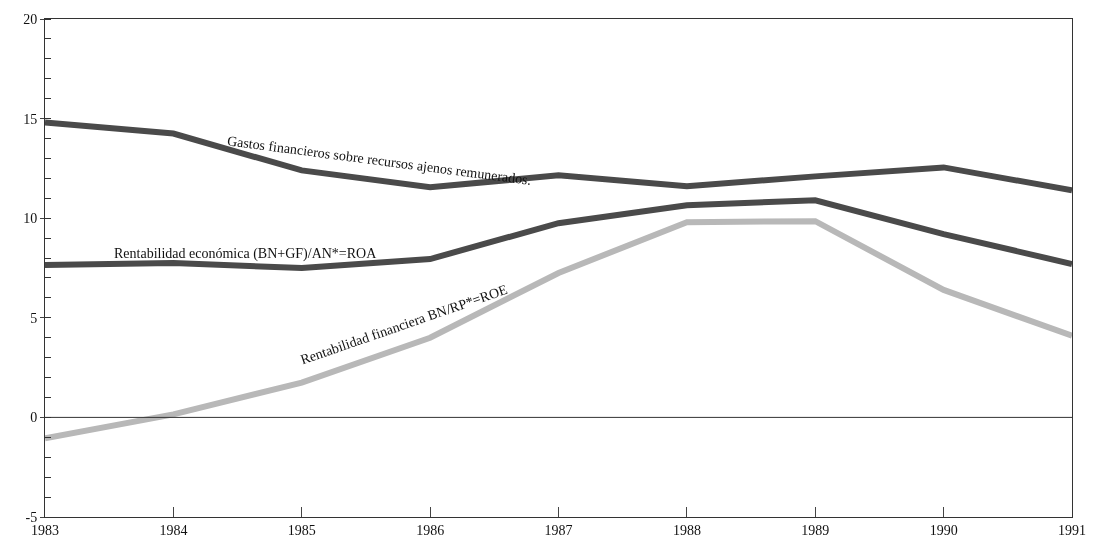  What do you see at coordinates (815, 530) in the screenshot?
I see `x-tick-label: 1989` at bounding box center [815, 530].